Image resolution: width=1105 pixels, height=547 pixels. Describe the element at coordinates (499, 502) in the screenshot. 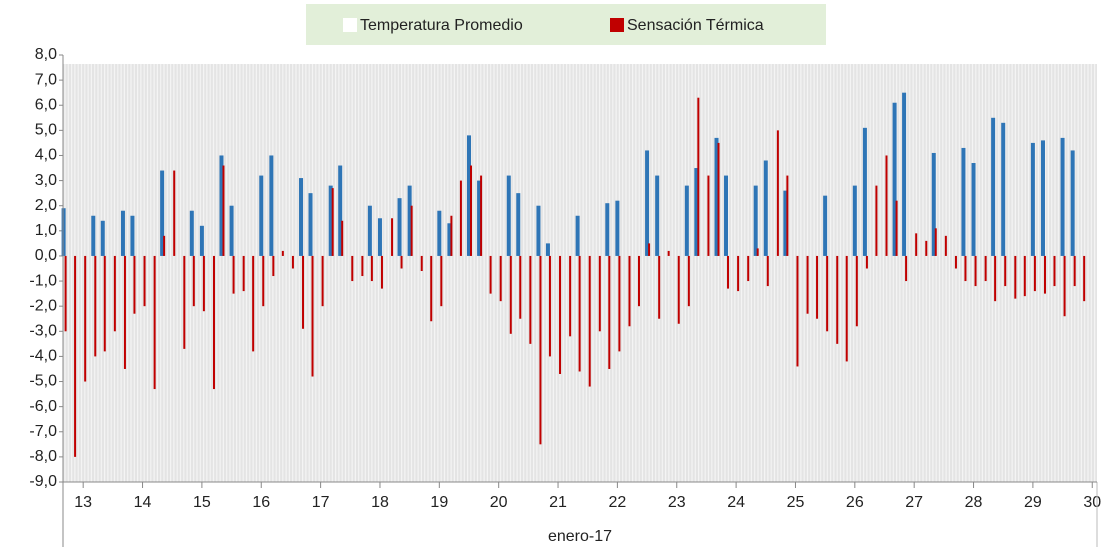

I see `x-tick-label: 20` at that location.